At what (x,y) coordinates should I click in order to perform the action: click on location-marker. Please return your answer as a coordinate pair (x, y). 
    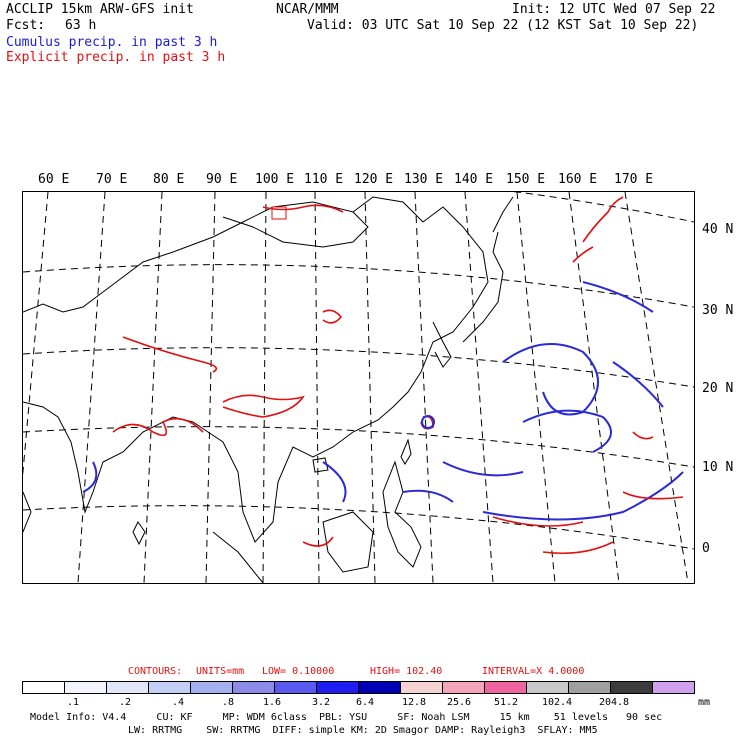
    Looking at the image, I should click on (279, 213).